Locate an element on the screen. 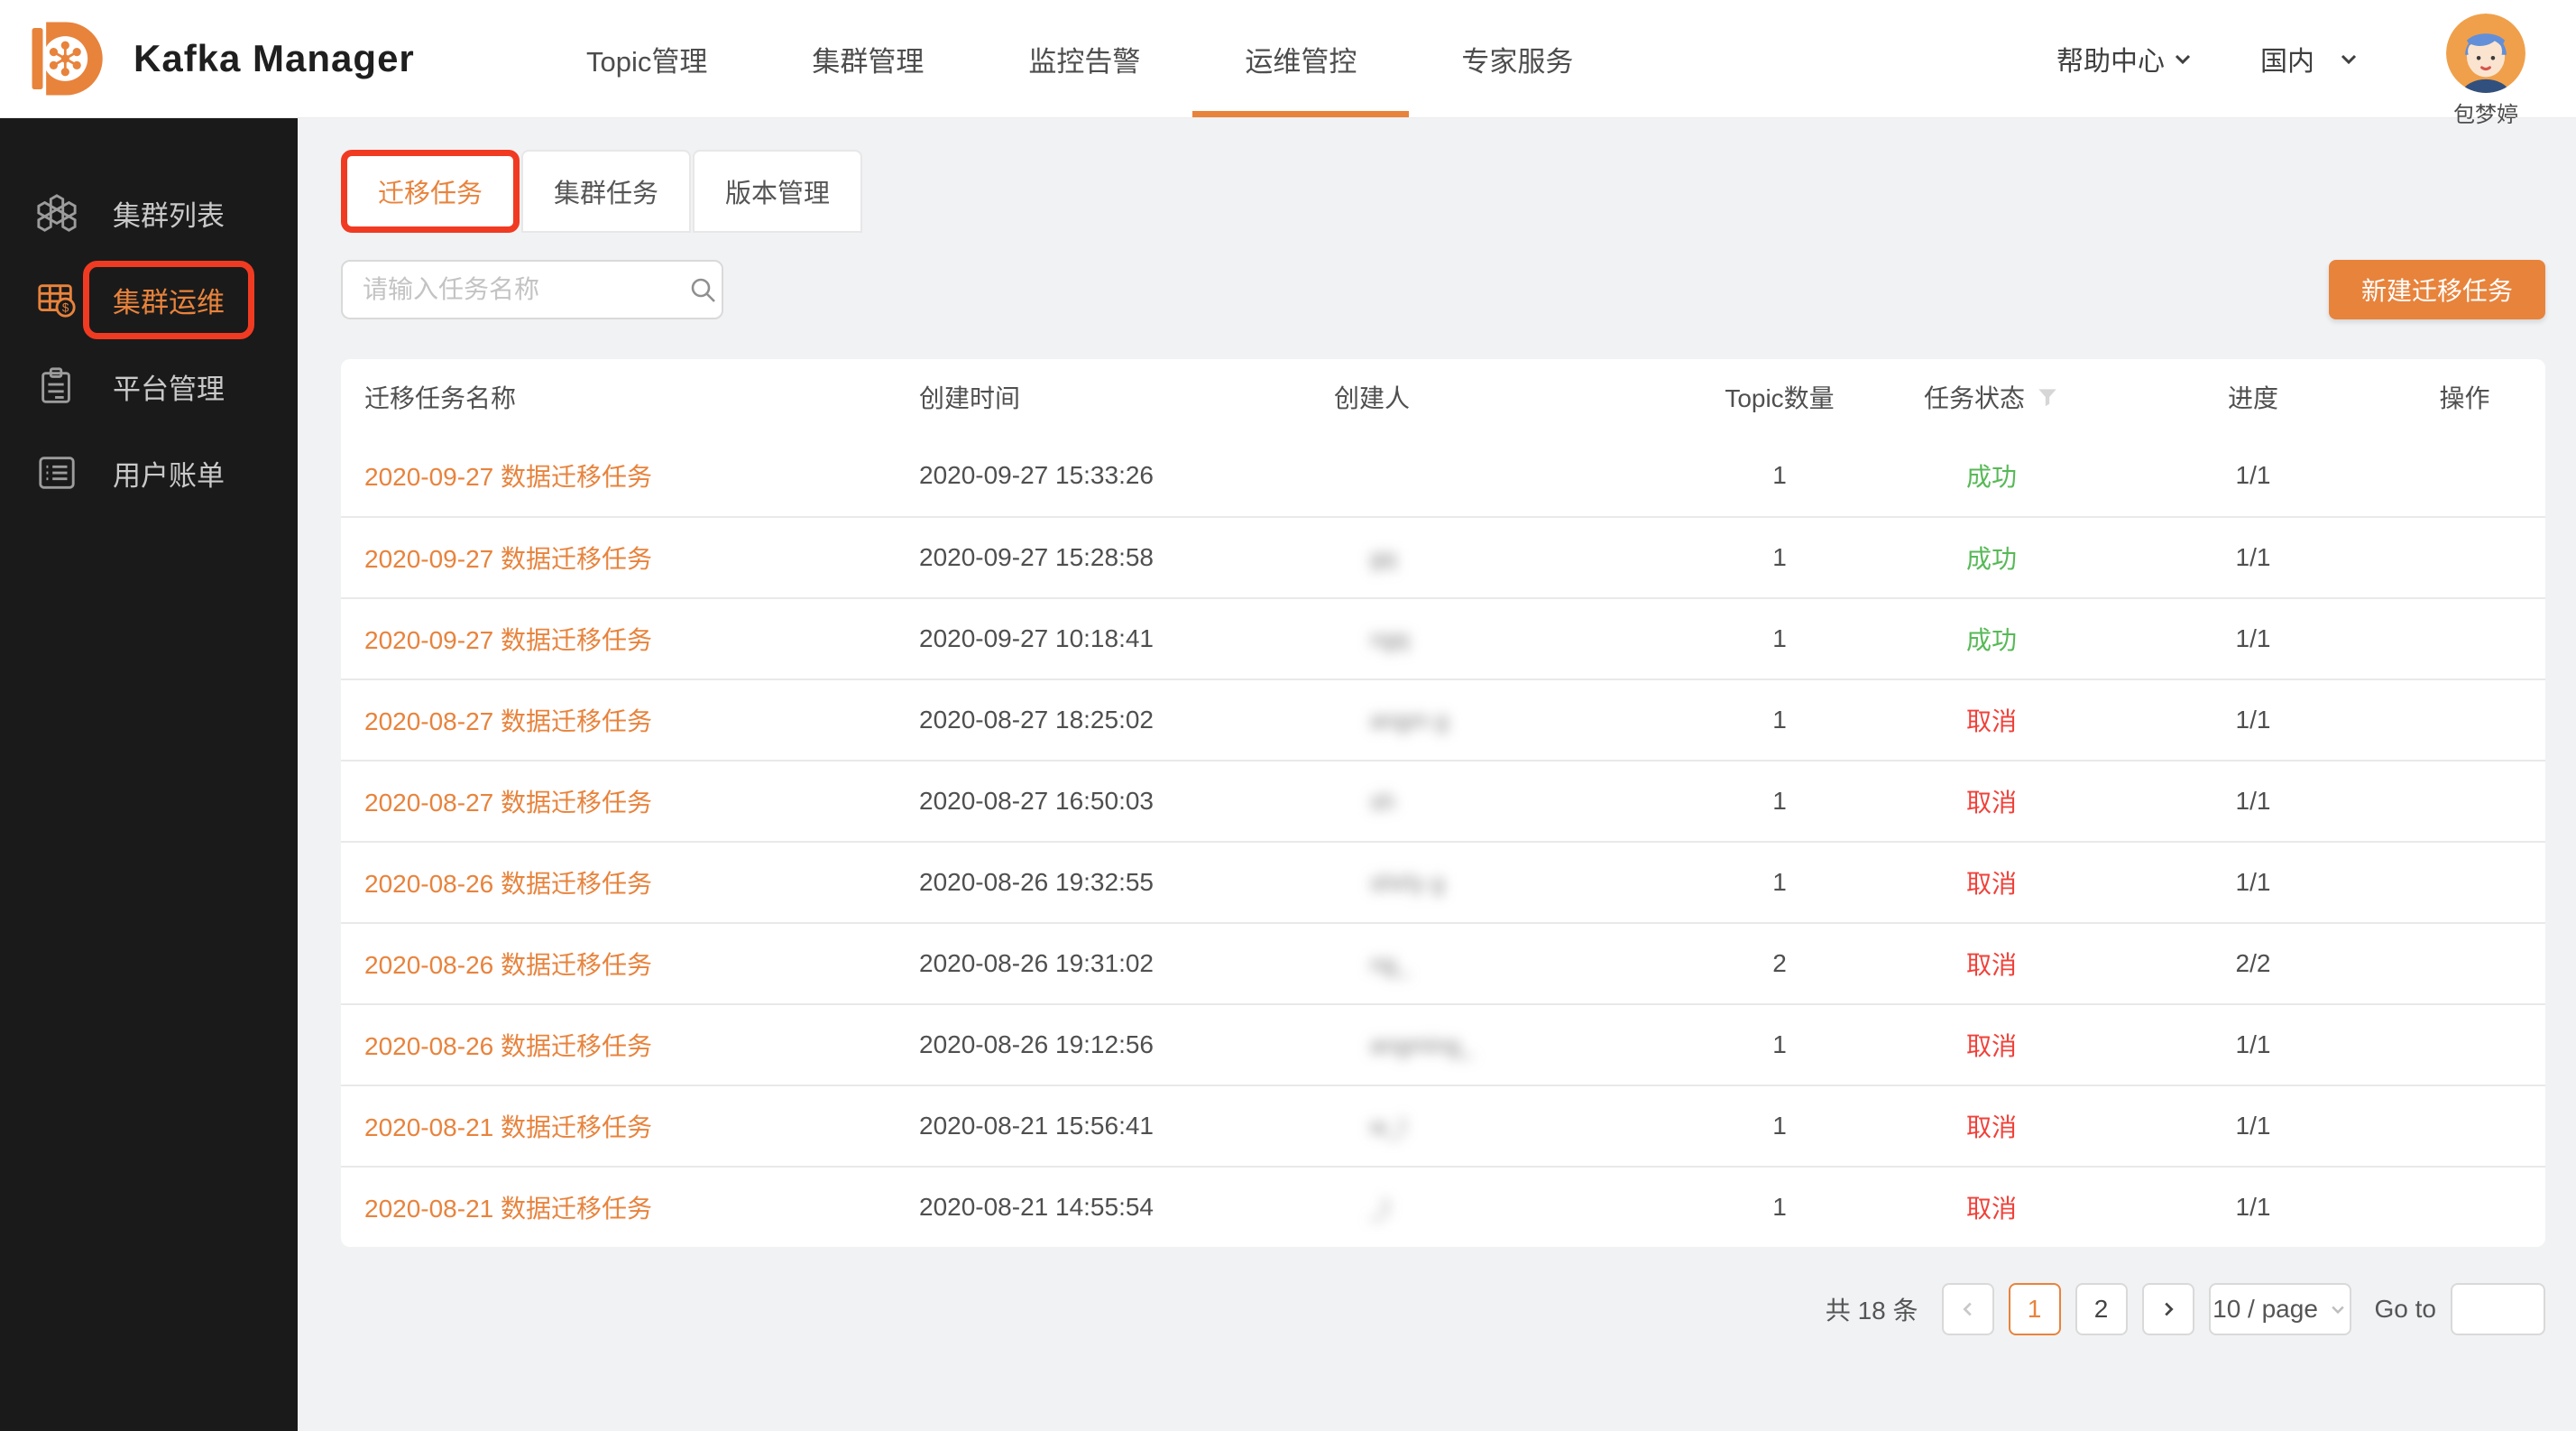 The width and height of the screenshot is (2576, 1431). creator-redacted: shirly g is located at coordinates (1408, 882).